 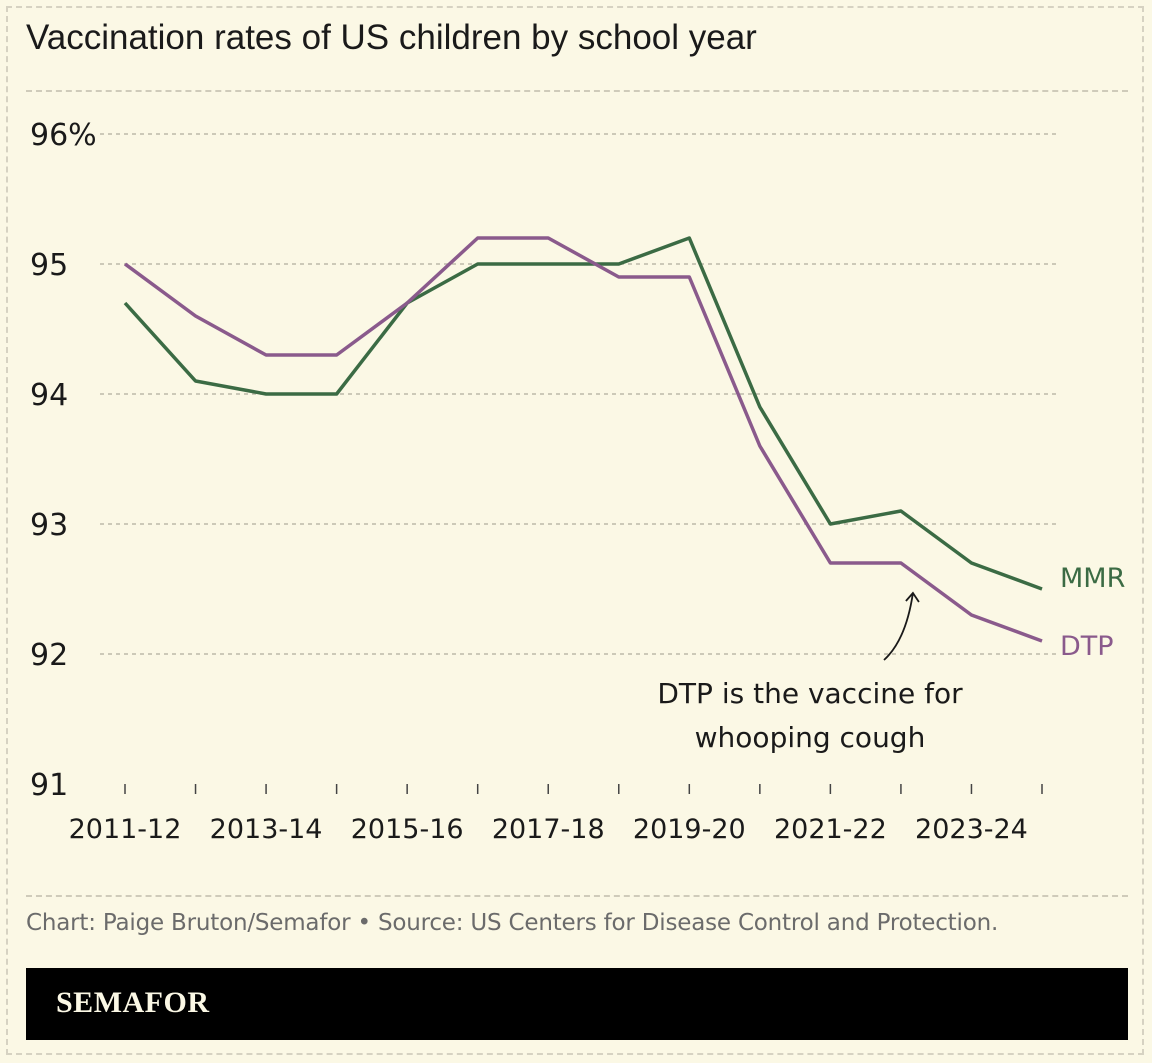 What do you see at coordinates (49, 265) in the screenshot?
I see `y-tick-label: 95` at bounding box center [49, 265].